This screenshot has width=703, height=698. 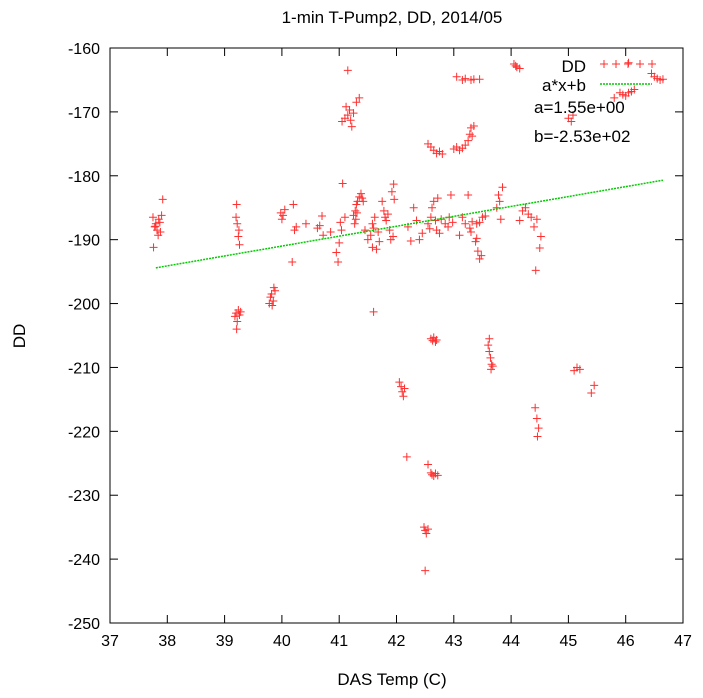 What do you see at coordinates (84, 305) in the screenshot?
I see `y-tick-label: -200` at bounding box center [84, 305].